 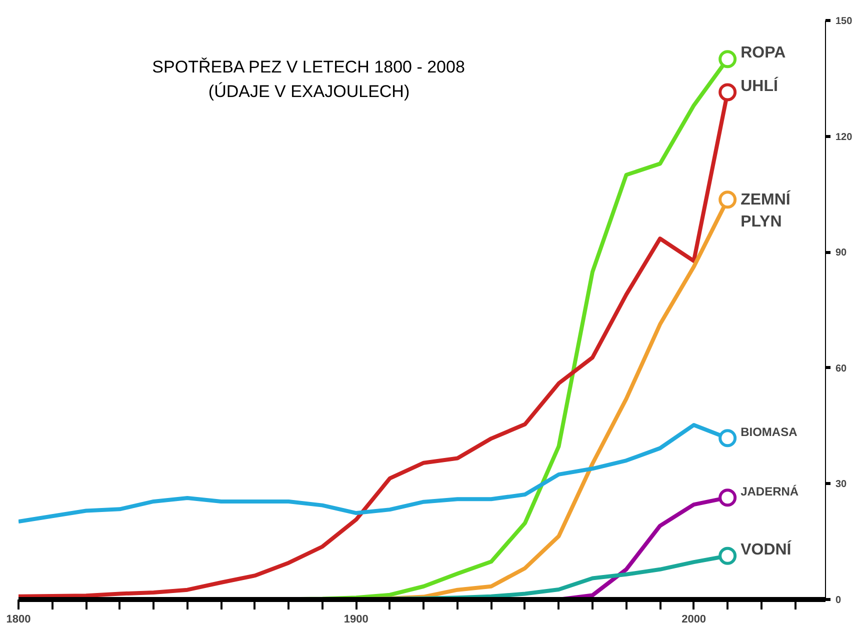 What do you see at coordinates (842, 484) in the screenshot?
I see `y-tick-label: 30` at bounding box center [842, 484].